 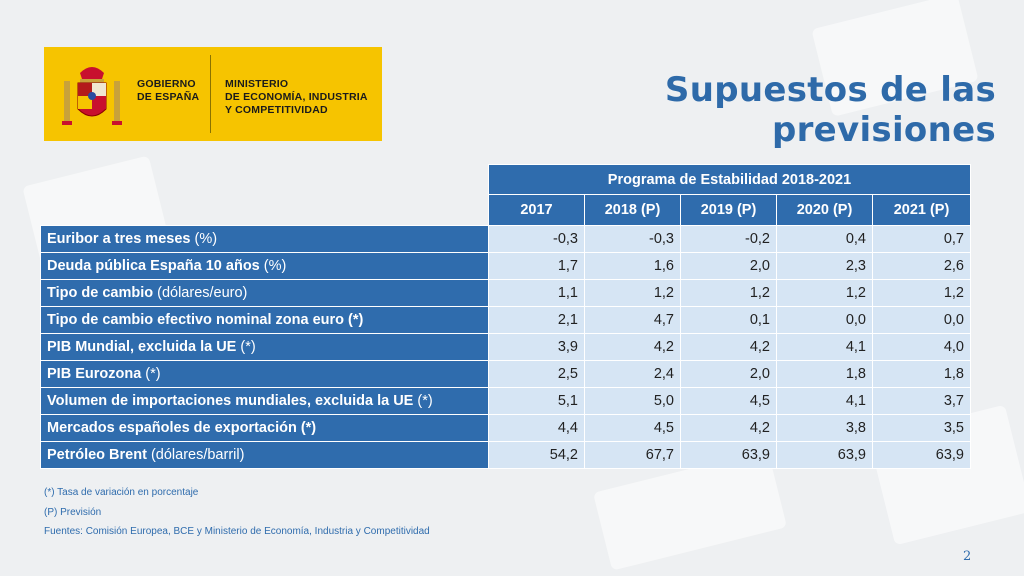 I want to click on gobierno-text: GOBIERNO DE ESPAÑA, so click(x=168, y=90).